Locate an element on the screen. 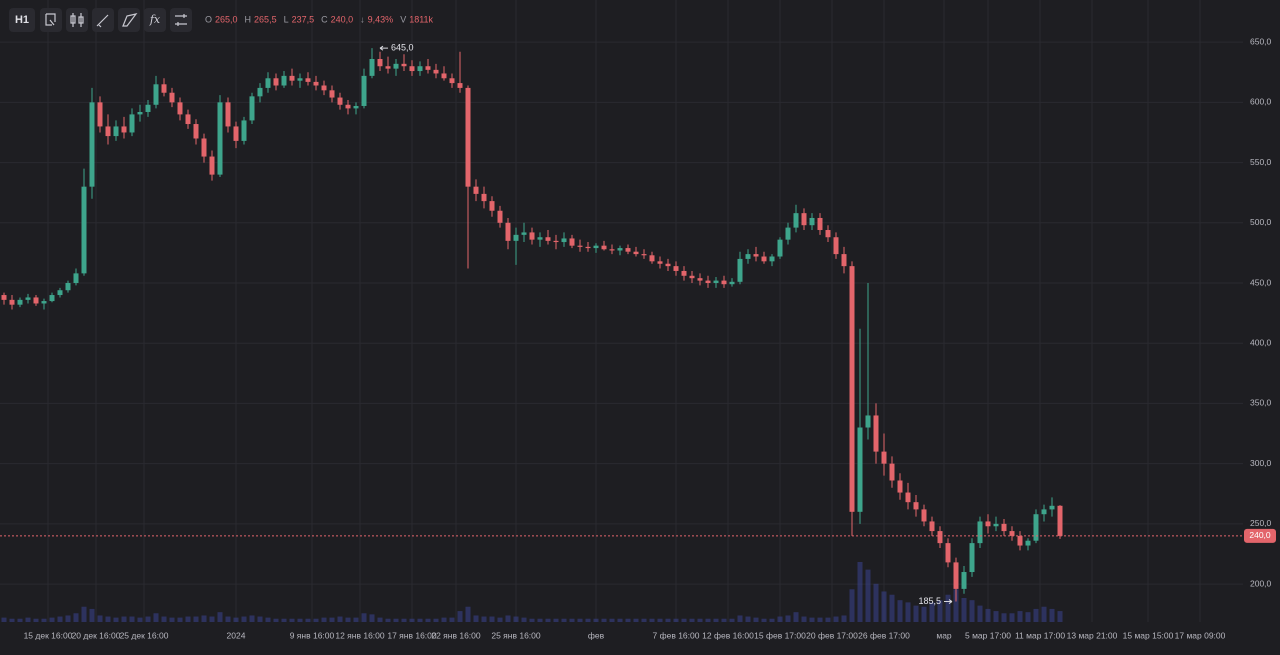  chart-type-icon is located at coordinates (77, 20).